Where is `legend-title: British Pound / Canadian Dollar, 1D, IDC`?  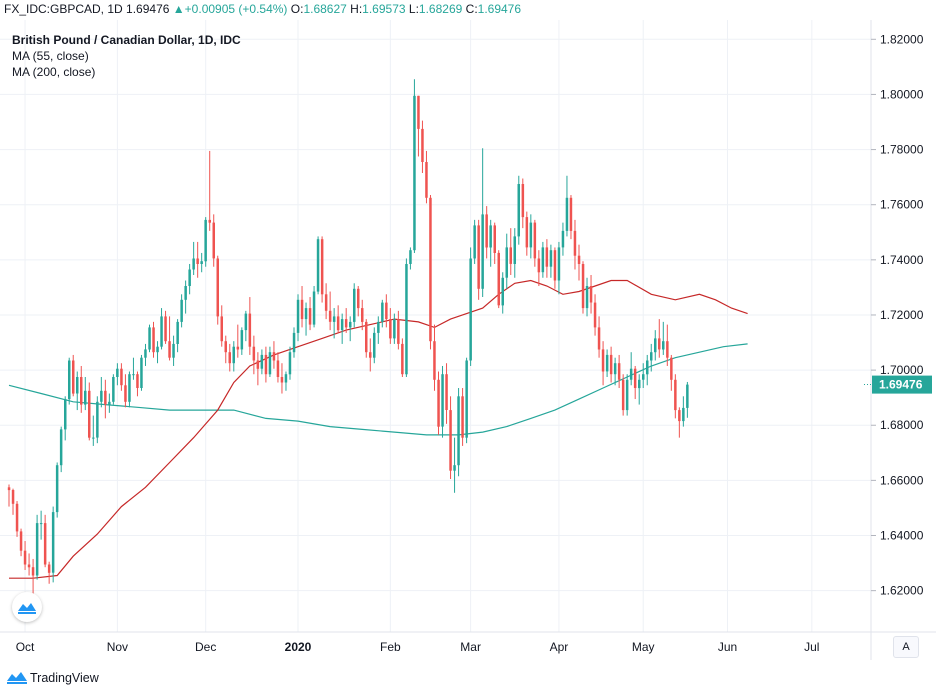
legend-title: British Pound / Canadian Dollar, 1D, IDC is located at coordinates (126, 40).